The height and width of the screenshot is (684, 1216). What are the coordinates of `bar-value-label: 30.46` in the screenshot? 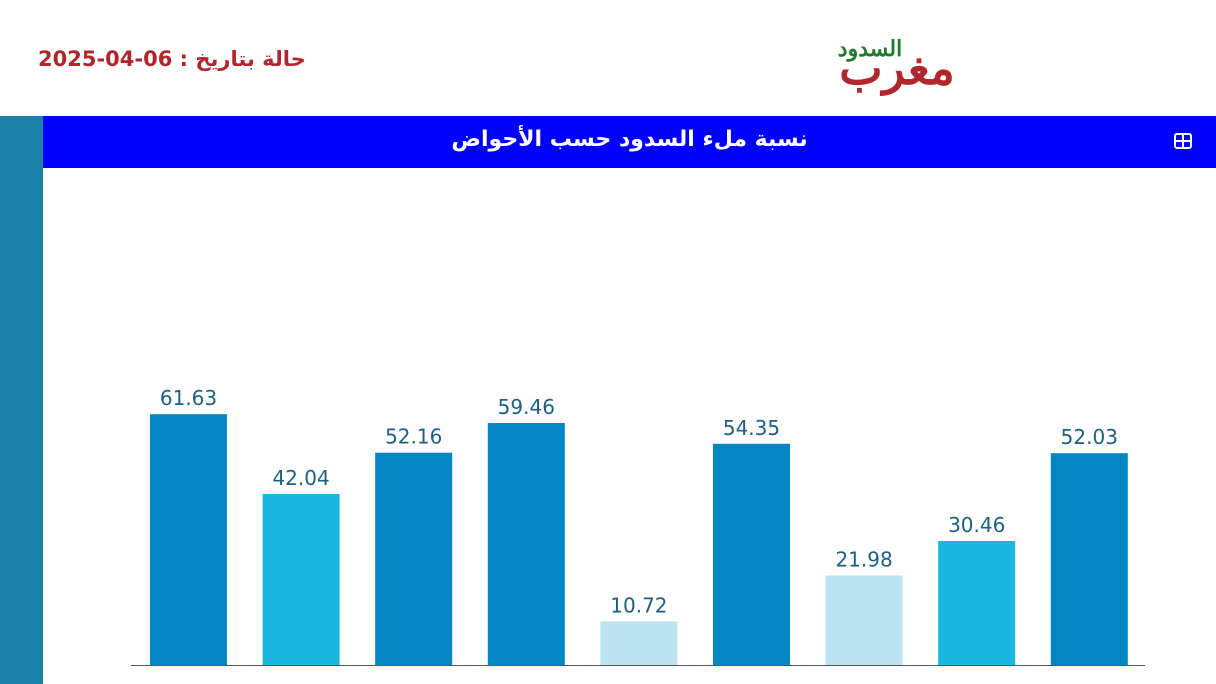 It's located at (976, 525).